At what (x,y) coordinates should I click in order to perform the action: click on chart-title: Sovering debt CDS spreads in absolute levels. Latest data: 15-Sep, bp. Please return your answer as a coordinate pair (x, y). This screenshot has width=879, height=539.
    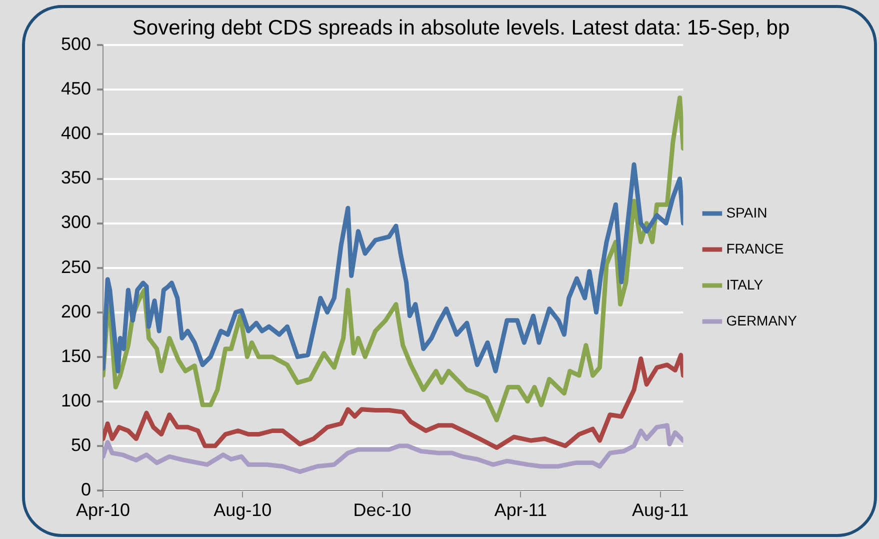
    Looking at the image, I should click on (461, 28).